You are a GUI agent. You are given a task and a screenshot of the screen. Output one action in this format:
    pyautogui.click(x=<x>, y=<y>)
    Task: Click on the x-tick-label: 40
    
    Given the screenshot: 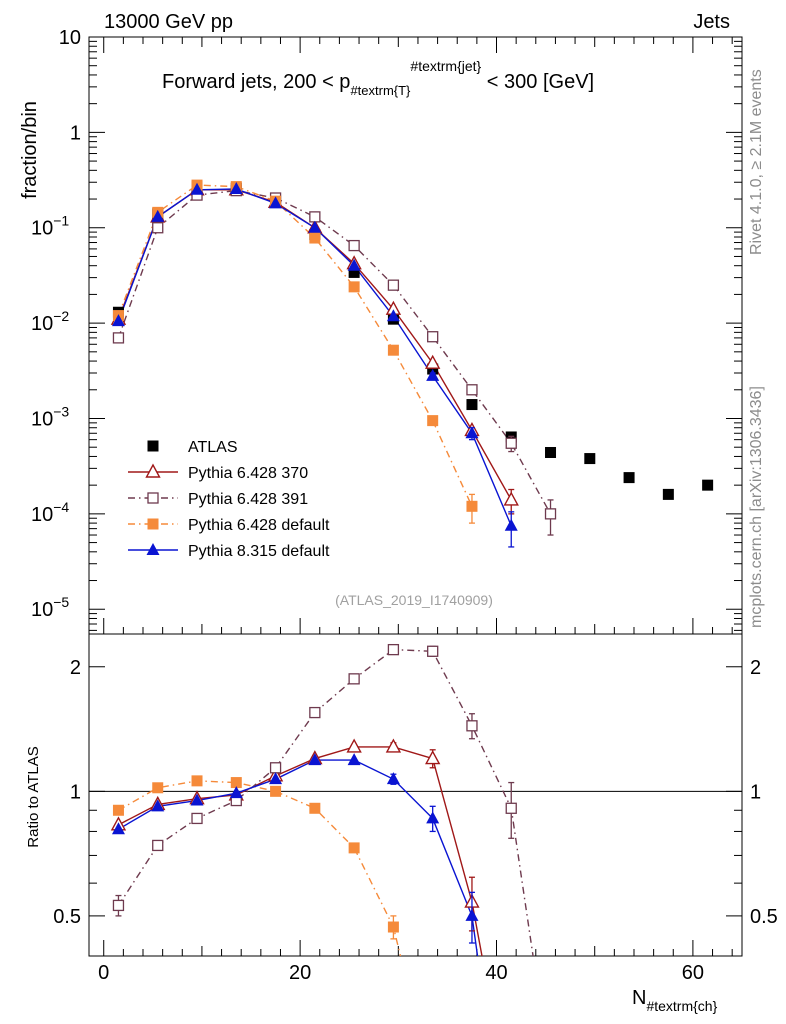 What is the action you would take?
    pyautogui.click(x=496, y=973)
    